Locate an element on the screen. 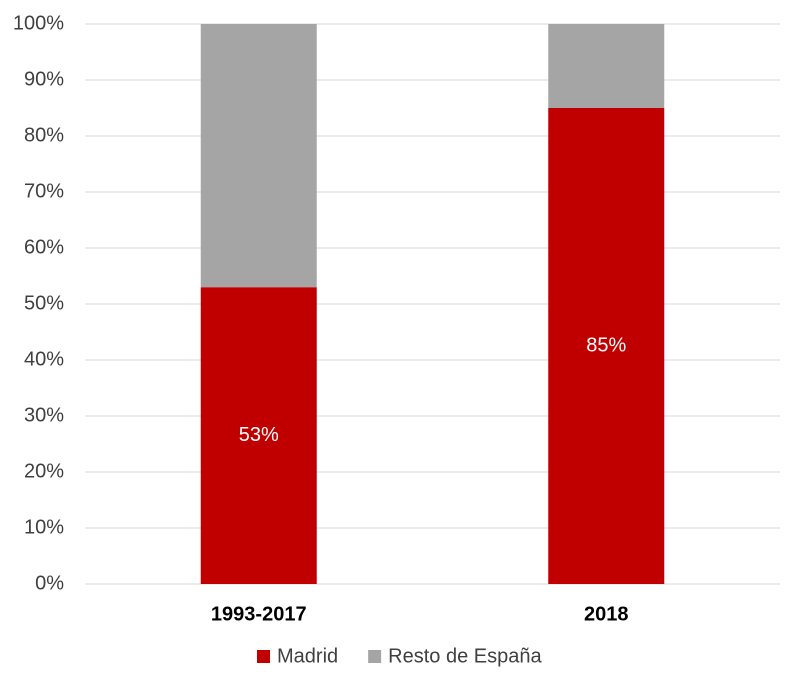  data-label: 85% is located at coordinates (606, 345).